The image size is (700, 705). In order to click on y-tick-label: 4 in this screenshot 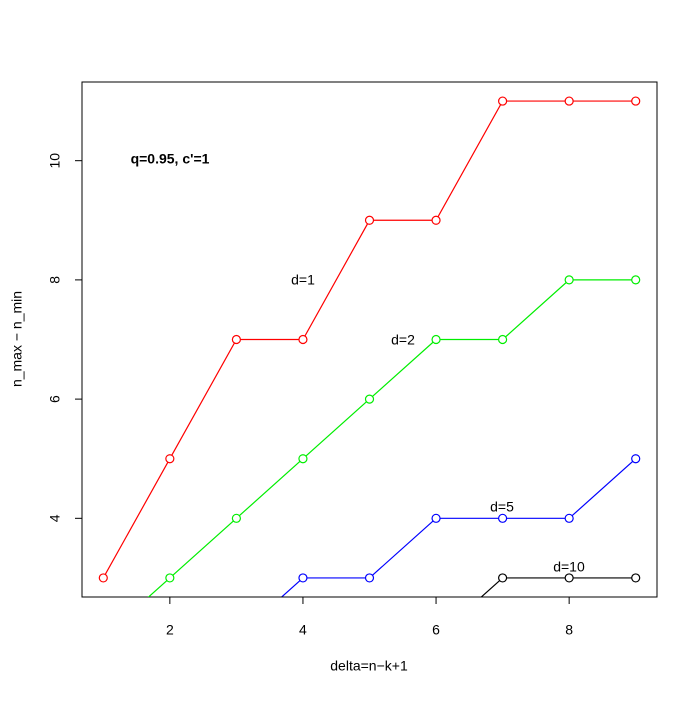, I will do `click(55, 518)`.